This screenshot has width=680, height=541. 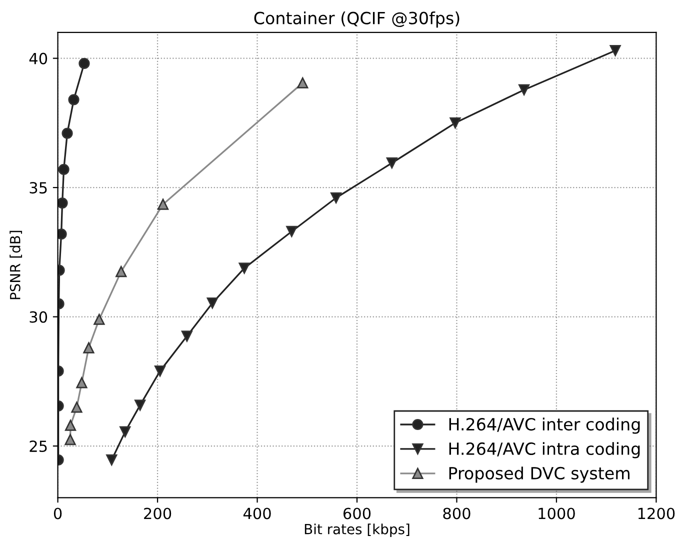 I want to click on y-tick-label: 25, so click(x=38, y=446).